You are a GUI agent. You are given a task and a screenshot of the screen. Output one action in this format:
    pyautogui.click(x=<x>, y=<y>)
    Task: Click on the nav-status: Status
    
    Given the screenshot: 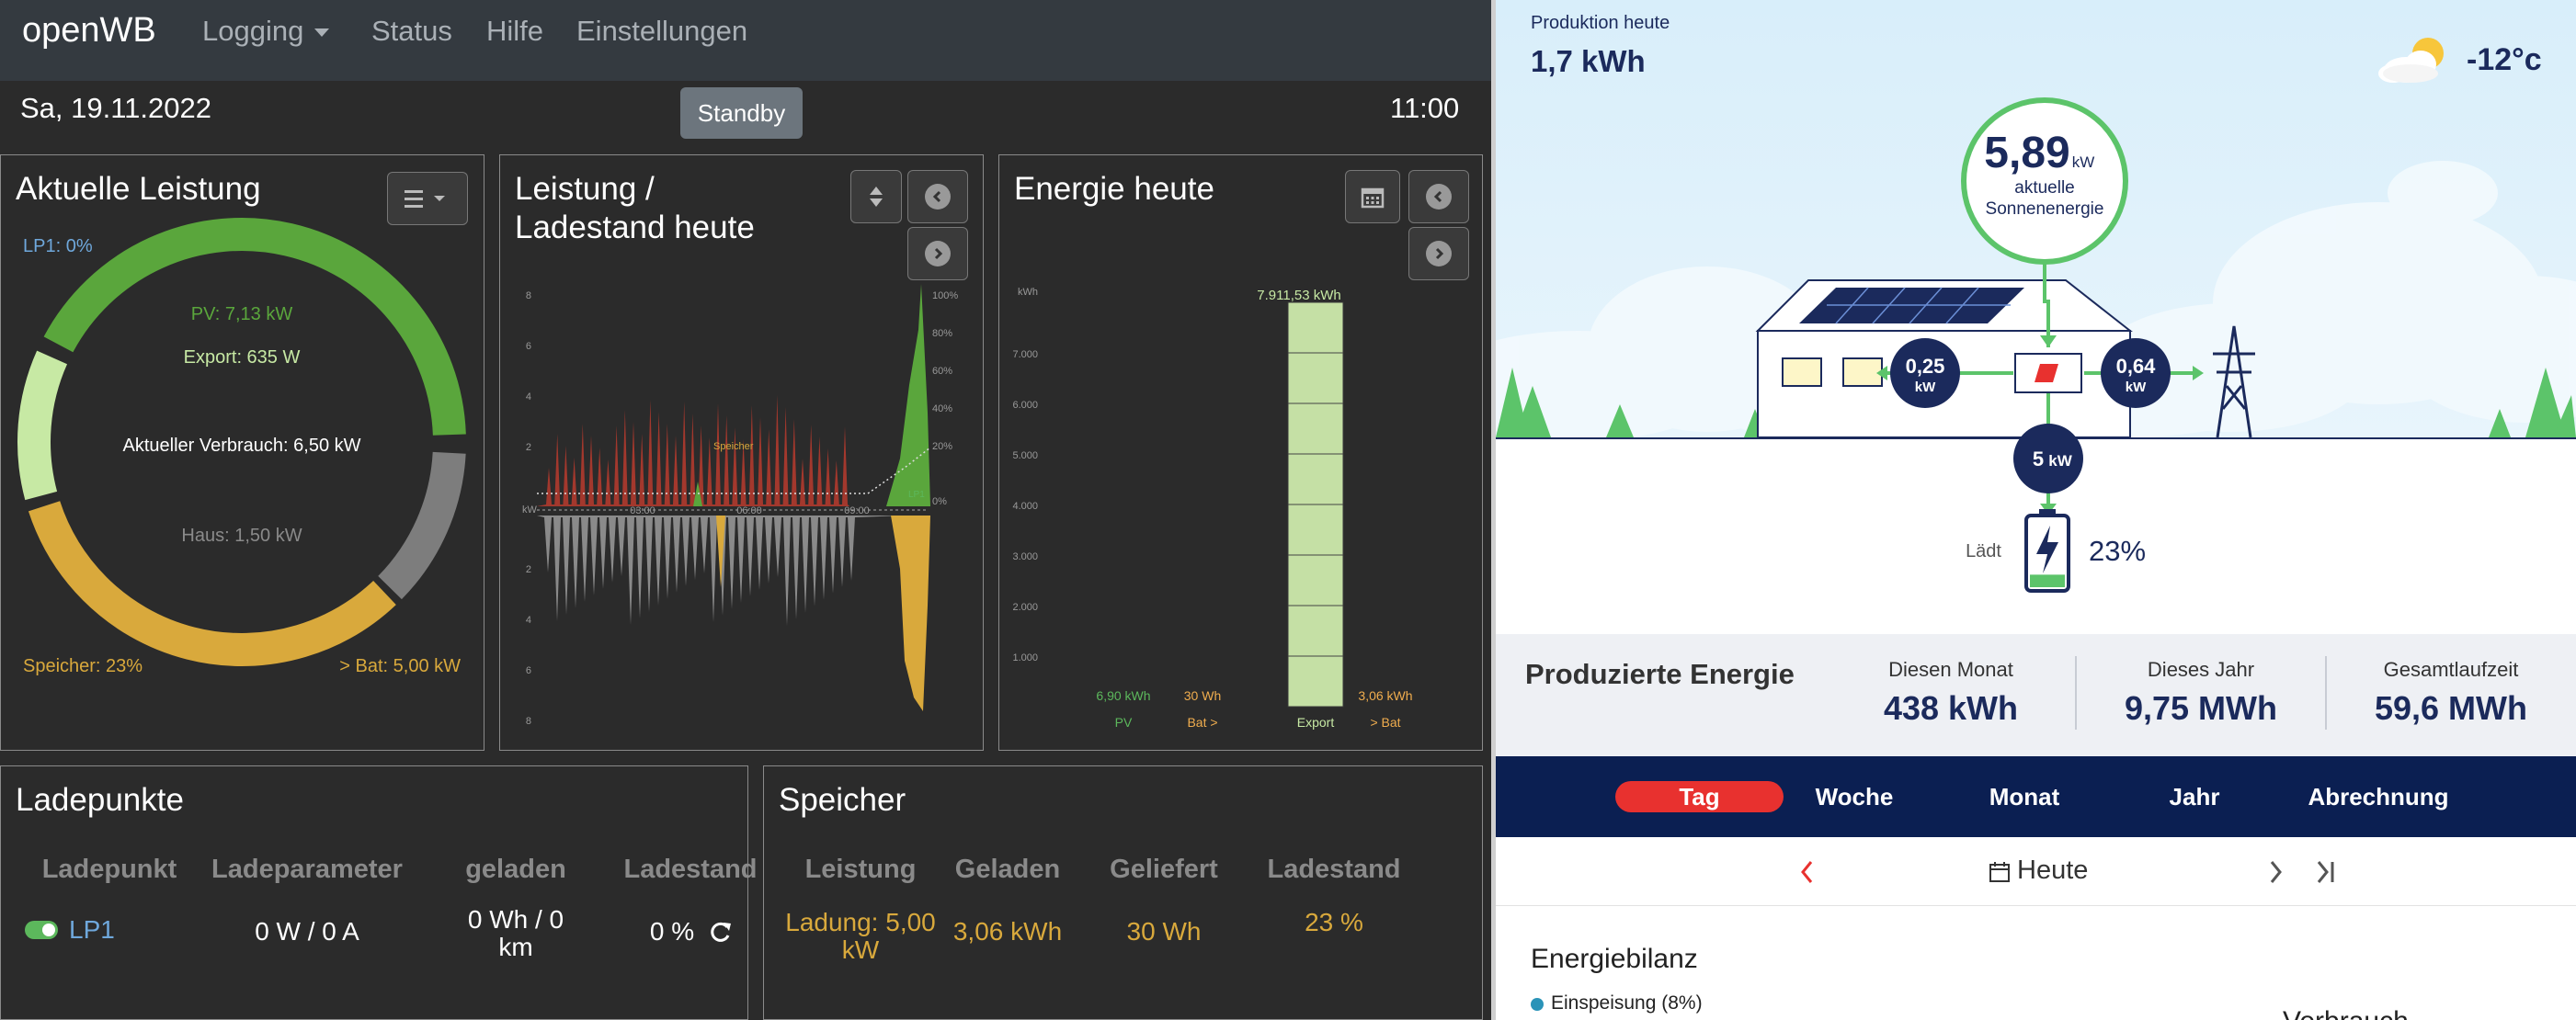 What is the action you would take?
    pyautogui.click(x=411, y=31)
    